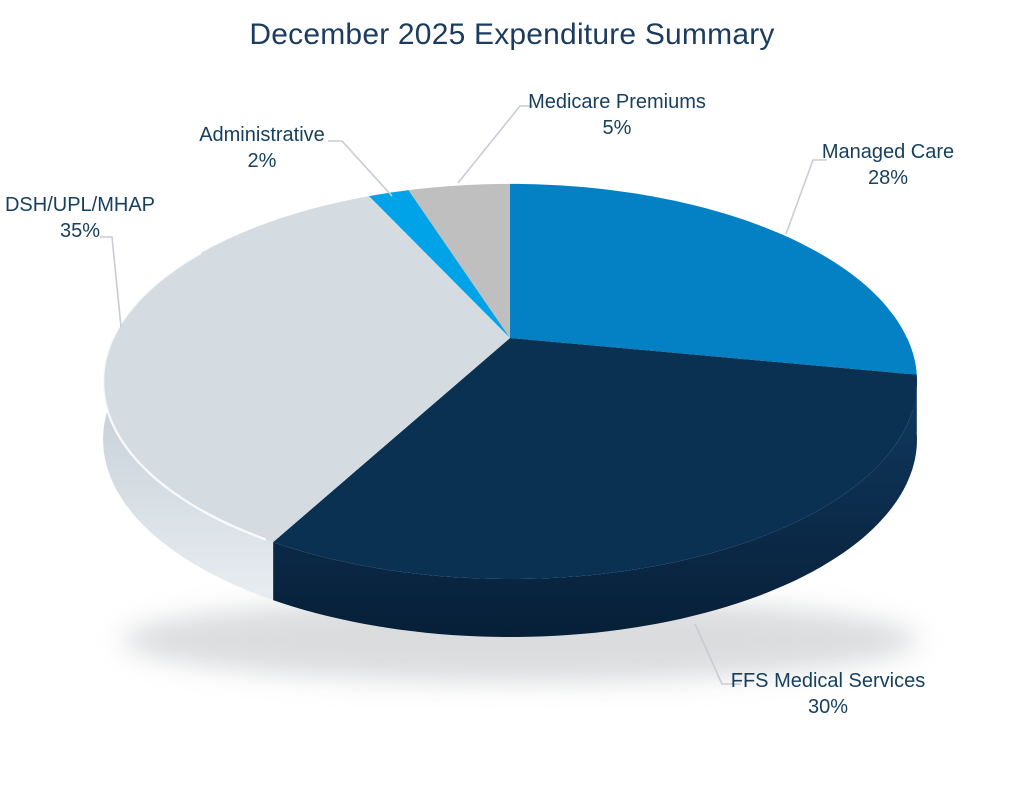  Describe the element at coordinates (80, 205) in the screenshot. I see `slice-label-text: DSH/UPL/MHAP` at that location.